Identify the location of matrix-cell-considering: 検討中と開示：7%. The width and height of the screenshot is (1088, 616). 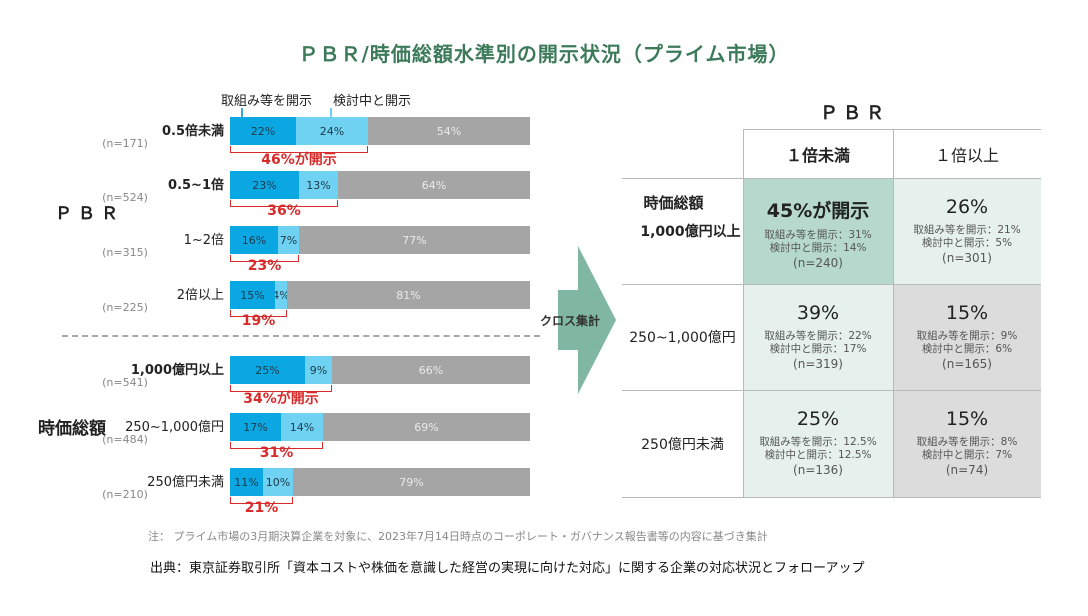
(967, 455).